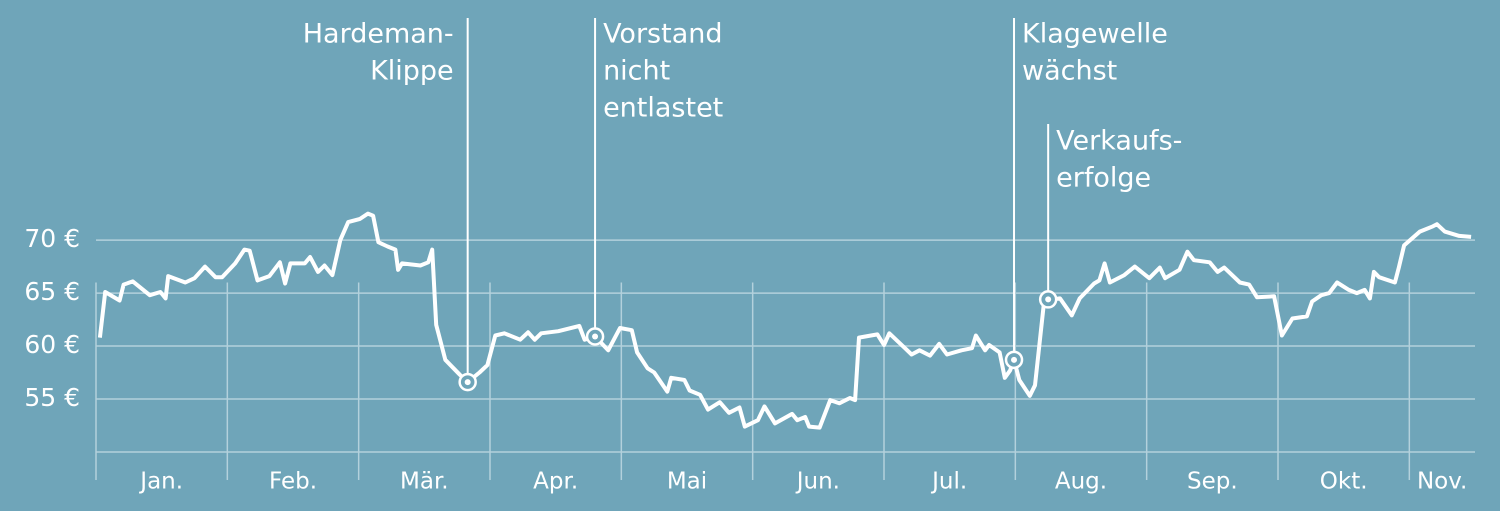 The width and height of the screenshot is (1500, 511). Describe the element at coordinates (636, 71) in the screenshot. I see `annotation-text: nicht` at that location.